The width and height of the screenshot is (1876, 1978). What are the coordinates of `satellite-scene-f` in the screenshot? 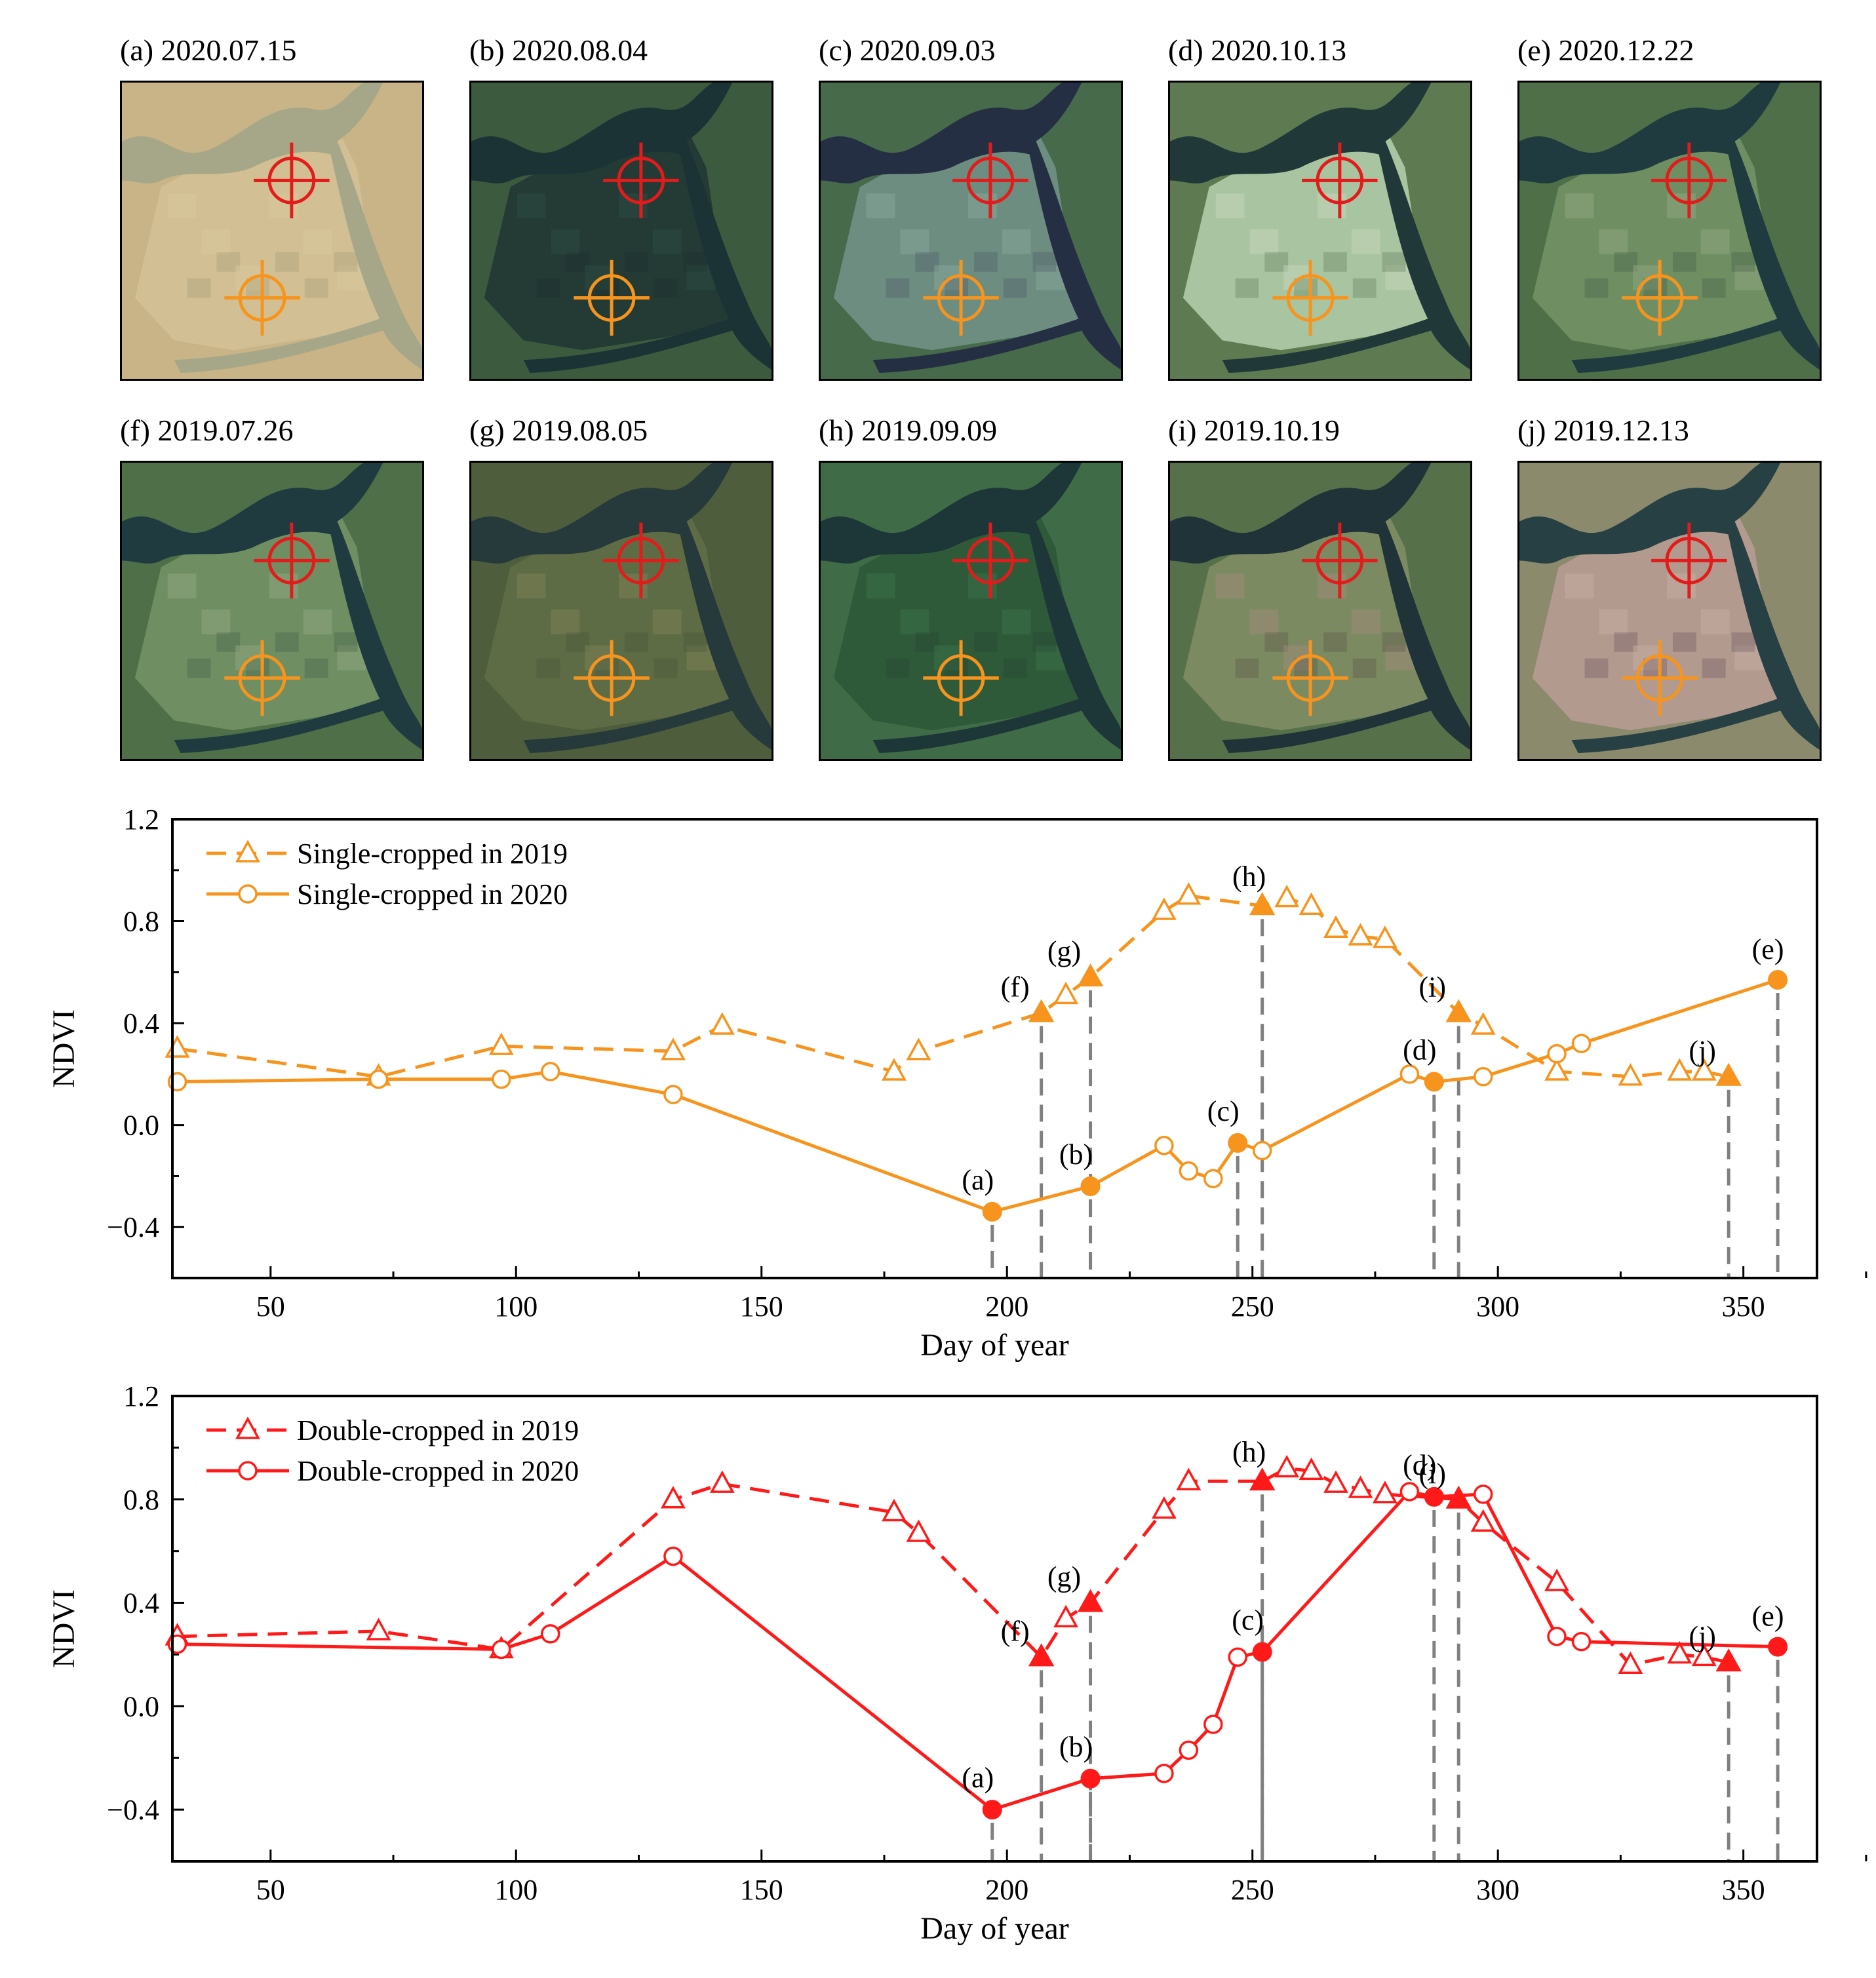 It's located at (272, 611).